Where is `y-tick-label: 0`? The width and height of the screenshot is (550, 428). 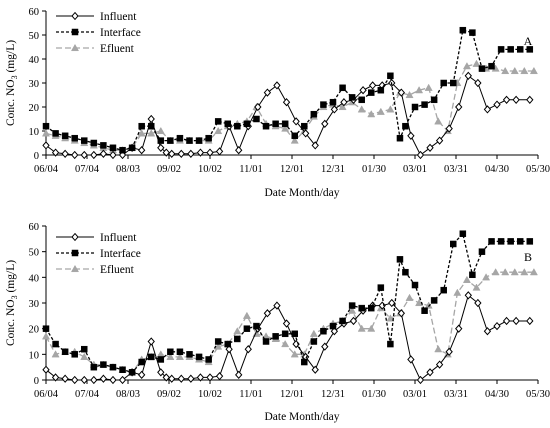
y-tick-label: 0 is located at coordinates (36, 381).